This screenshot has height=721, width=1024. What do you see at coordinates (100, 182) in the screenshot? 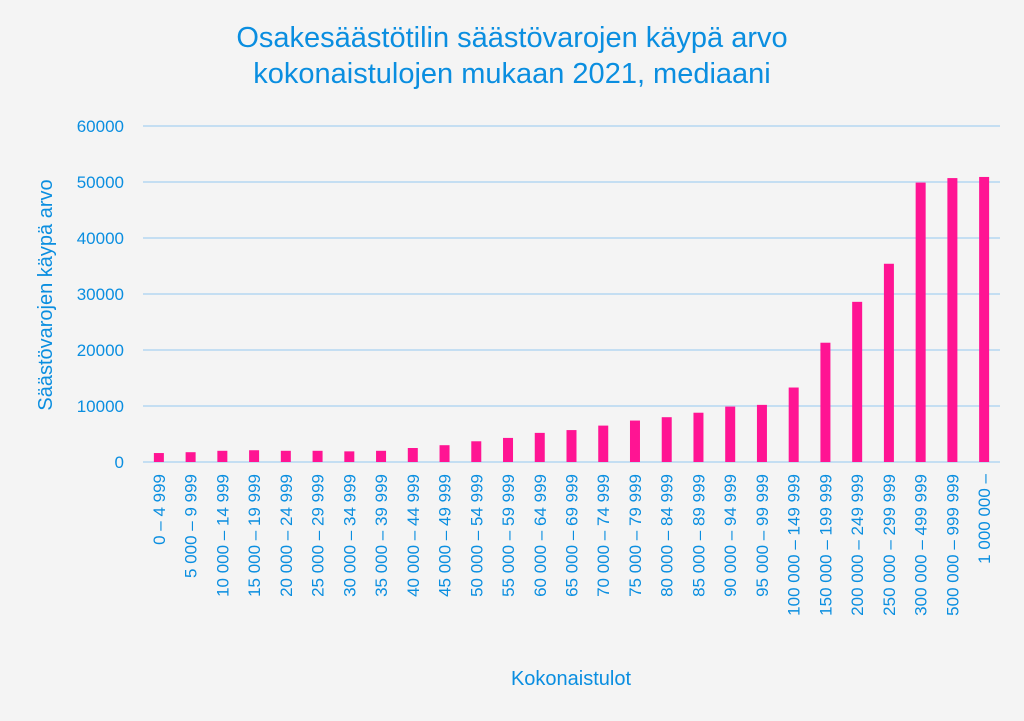
I see `y-tick-label: 50000` at bounding box center [100, 182].